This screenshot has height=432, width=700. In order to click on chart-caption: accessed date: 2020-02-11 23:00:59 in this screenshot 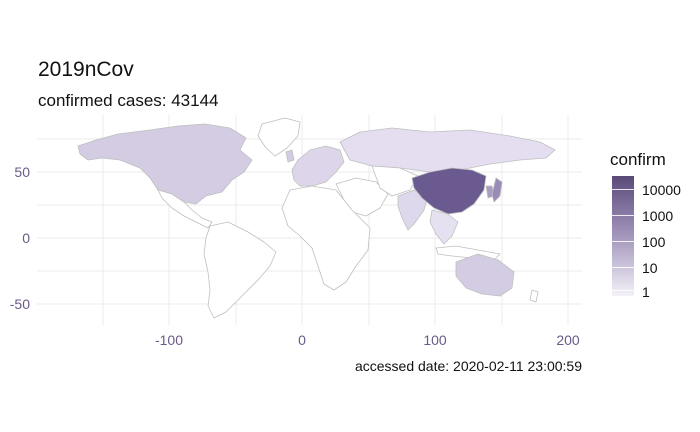, I will do `click(468, 366)`.